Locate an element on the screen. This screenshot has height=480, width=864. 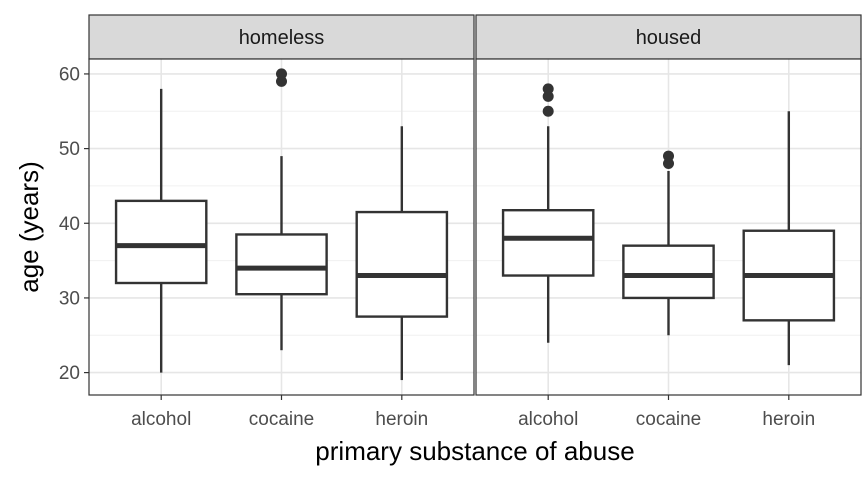
y-axis-title: age (years) is located at coordinates (29, 227).